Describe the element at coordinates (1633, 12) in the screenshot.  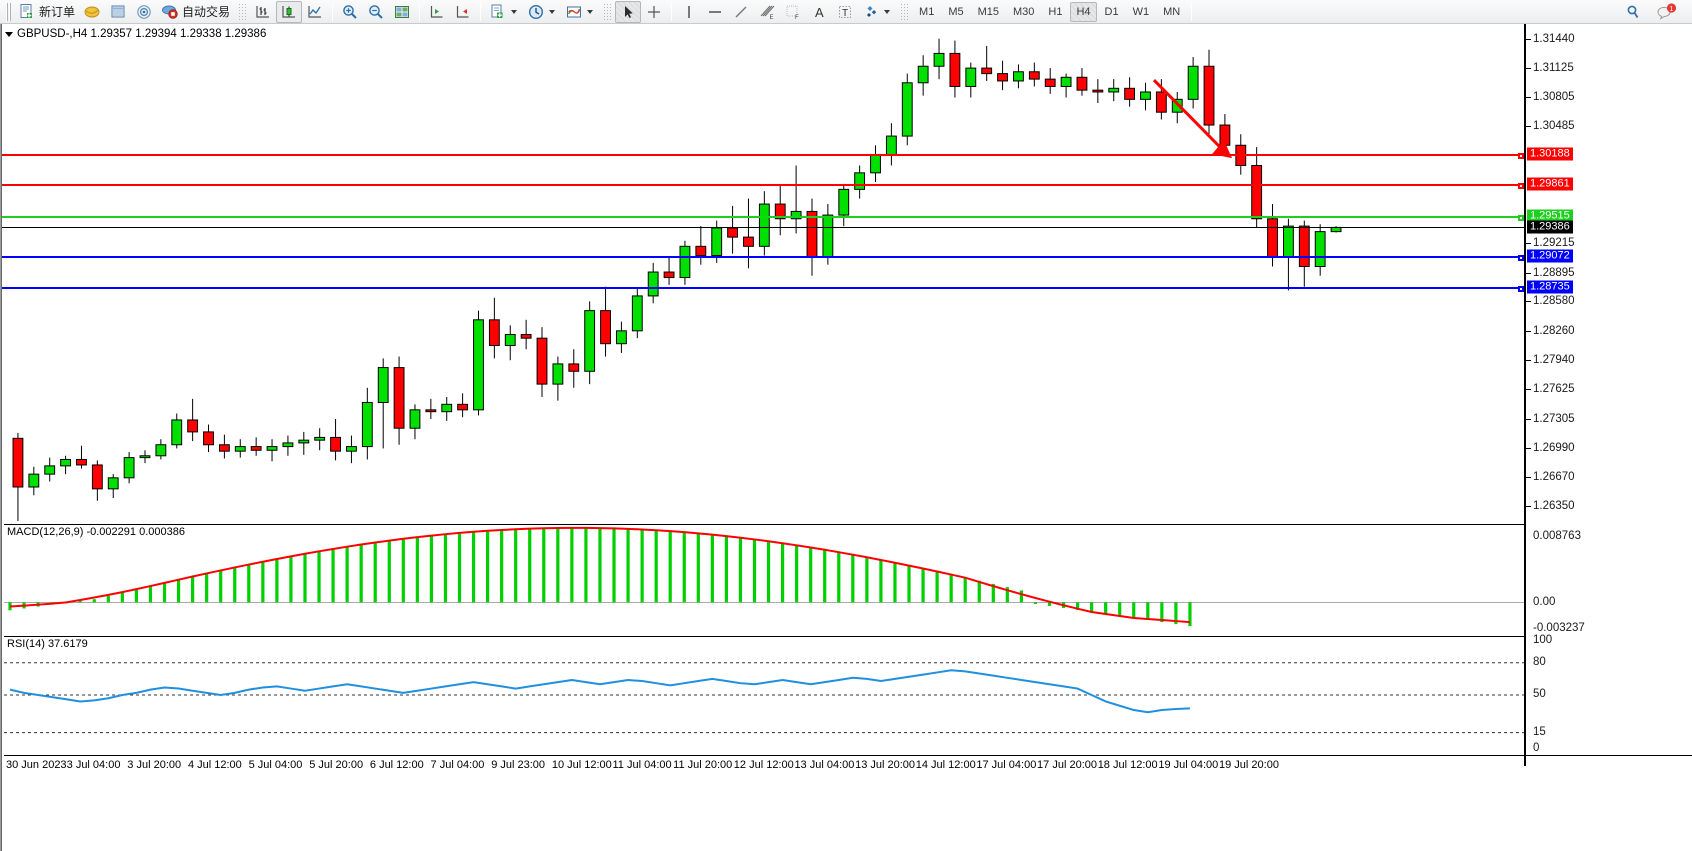
I see `search-icon` at that location.